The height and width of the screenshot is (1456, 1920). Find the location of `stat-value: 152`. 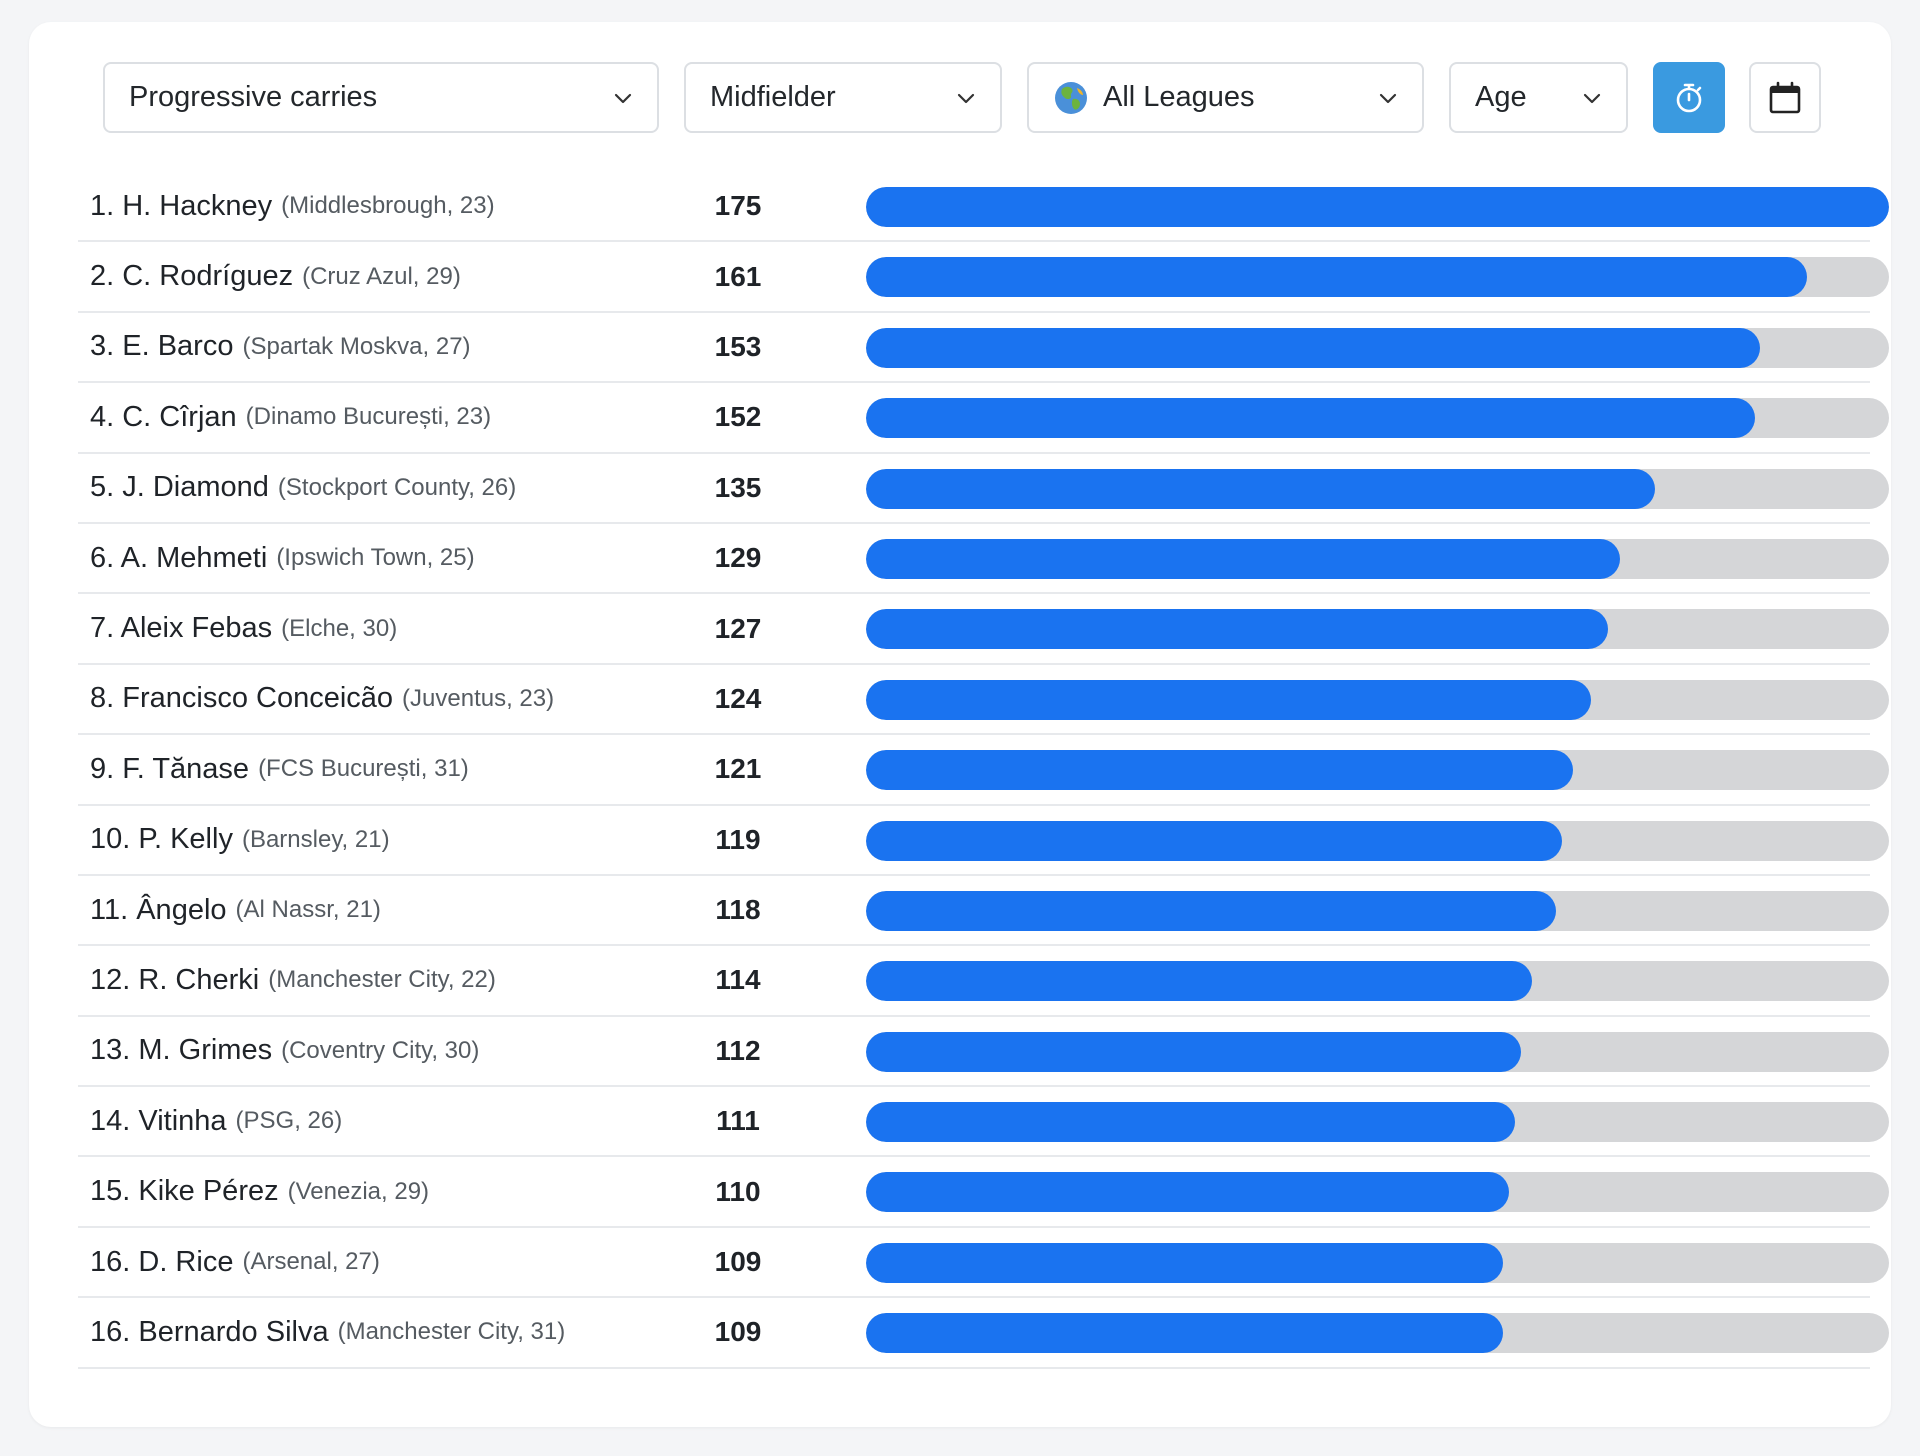

stat-value: 152 is located at coordinates (738, 417).